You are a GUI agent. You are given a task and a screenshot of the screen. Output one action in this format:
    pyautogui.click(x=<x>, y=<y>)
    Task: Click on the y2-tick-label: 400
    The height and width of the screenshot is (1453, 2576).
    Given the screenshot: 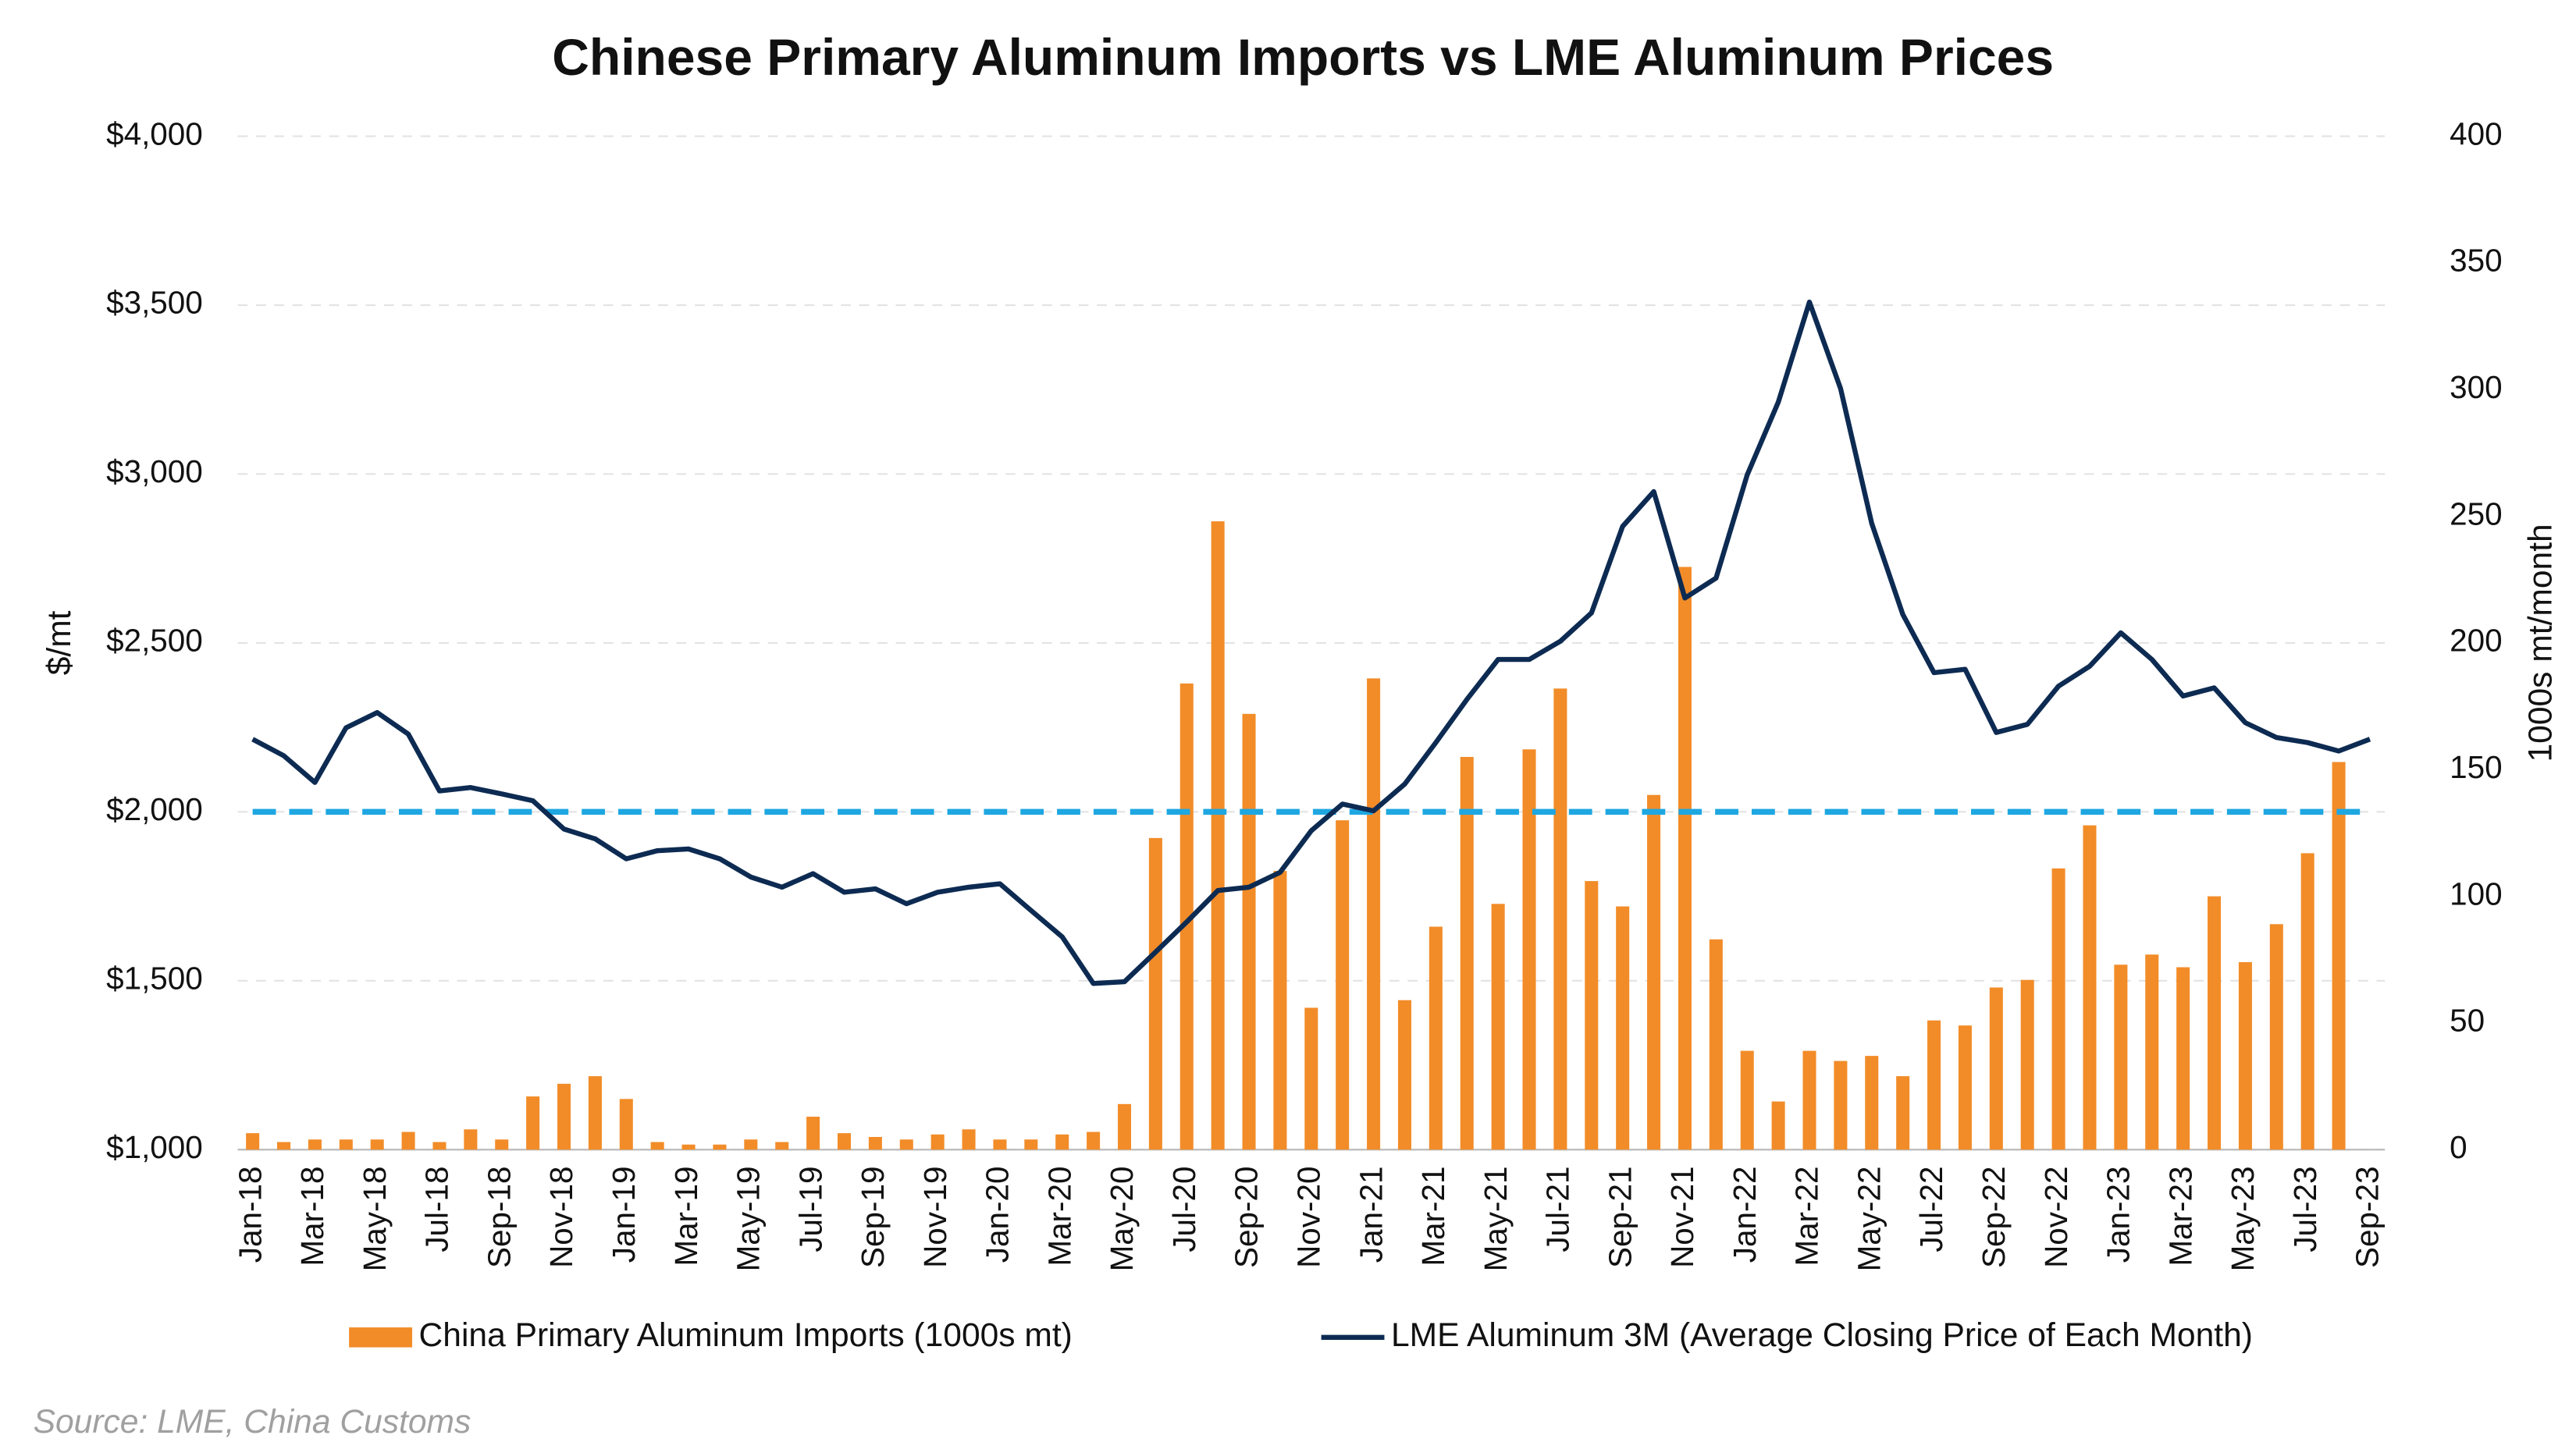 What is the action you would take?
    pyautogui.click(x=2476, y=133)
    